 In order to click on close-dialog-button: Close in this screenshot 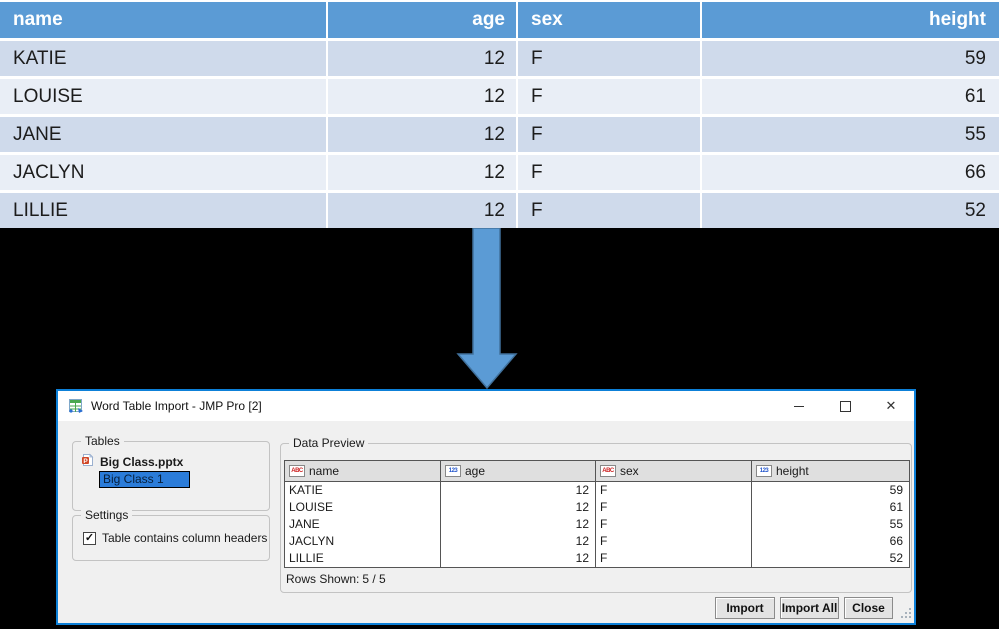, I will do `click(868, 608)`.